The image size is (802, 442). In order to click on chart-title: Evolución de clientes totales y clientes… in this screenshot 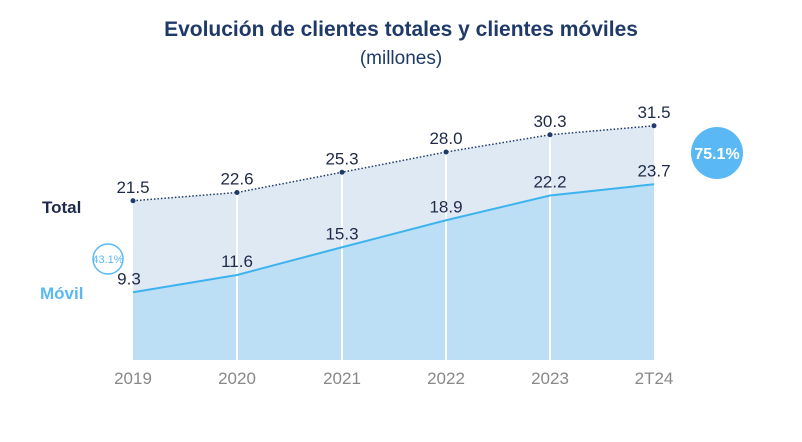, I will do `click(401, 29)`.